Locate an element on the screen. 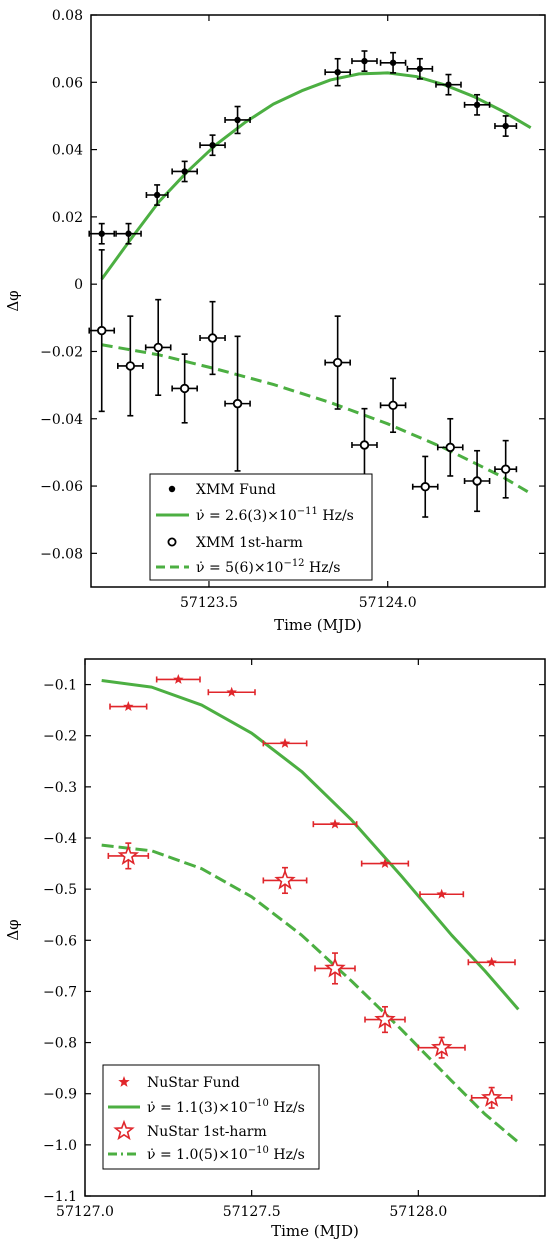 The image size is (549, 1240). legend-xmm-harm-fit: ν̇ = 5(6)×10−12 Hz/s is located at coordinates (268, 567).